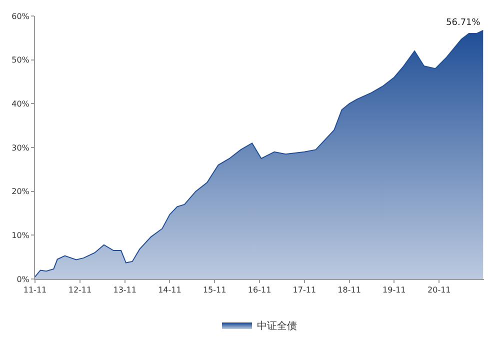 Image resolution: width=500 pixels, height=351 pixels. What do you see at coordinates (214, 290) in the screenshot?
I see `x-tick-label: 15-11` at bounding box center [214, 290].